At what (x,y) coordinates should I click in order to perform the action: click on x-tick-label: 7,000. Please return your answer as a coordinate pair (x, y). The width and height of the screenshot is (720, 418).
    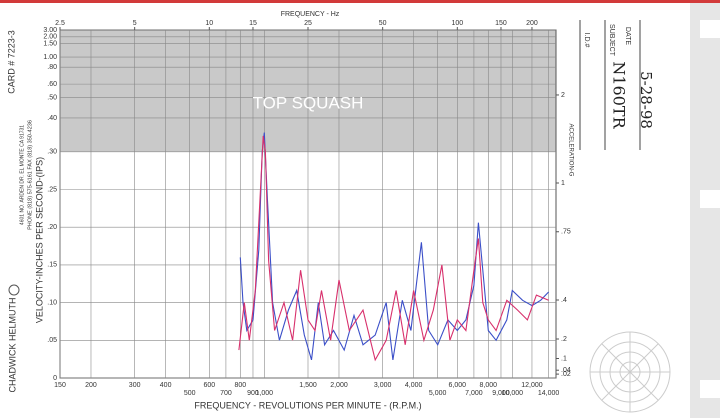
    Looking at the image, I should click on (474, 393).